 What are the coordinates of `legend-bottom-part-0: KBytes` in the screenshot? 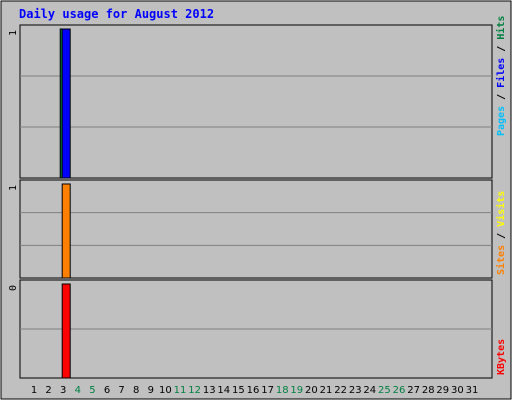 It's located at (501, 357).